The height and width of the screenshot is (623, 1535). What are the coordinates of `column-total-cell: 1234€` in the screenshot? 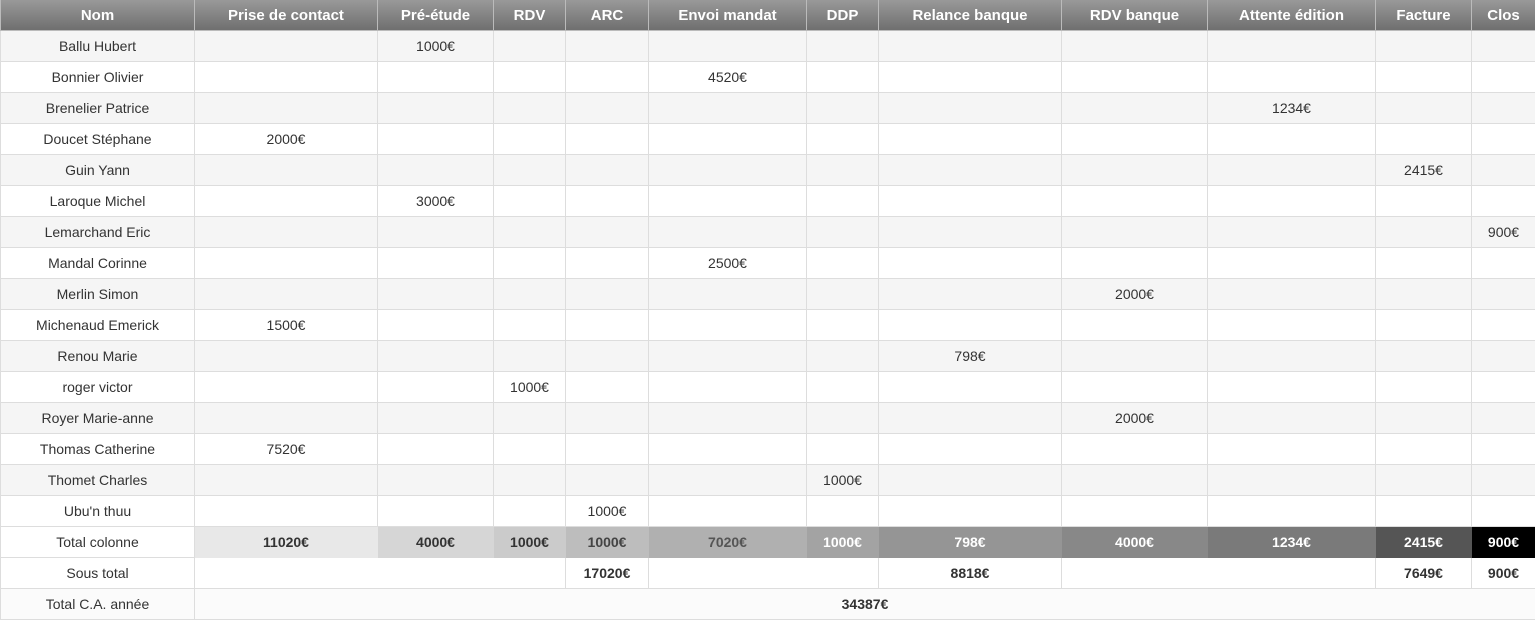 It's located at (1291, 542).